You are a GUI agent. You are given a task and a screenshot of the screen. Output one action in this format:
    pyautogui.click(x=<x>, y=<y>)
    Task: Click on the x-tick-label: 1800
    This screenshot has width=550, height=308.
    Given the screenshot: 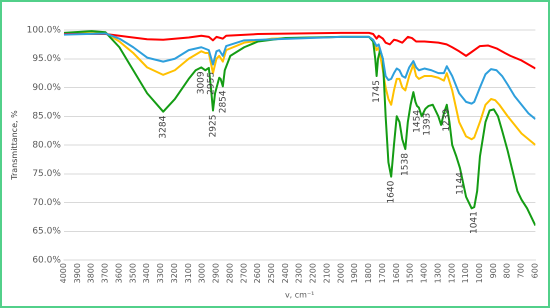 What is the action you would take?
    pyautogui.click(x=369, y=273)
    